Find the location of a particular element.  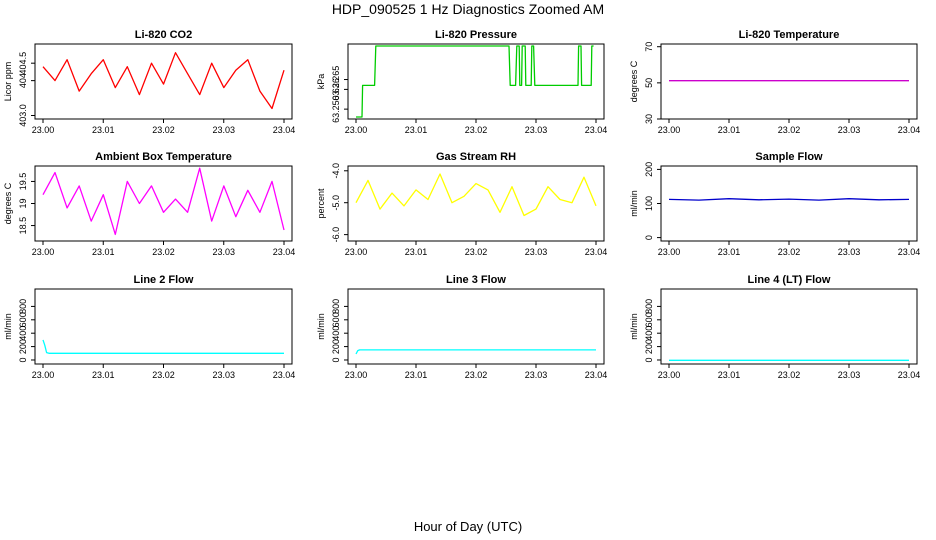

y-tick-label: 19.5 is located at coordinates (23, 182).